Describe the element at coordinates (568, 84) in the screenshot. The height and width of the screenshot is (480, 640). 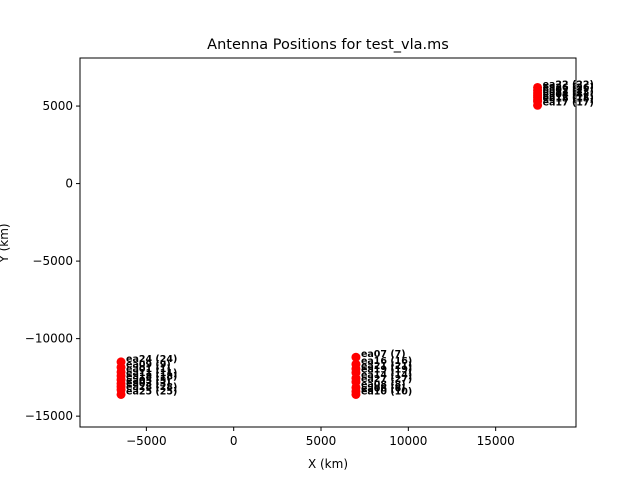
I see `antenna-label: ea22 (22)` at that location.